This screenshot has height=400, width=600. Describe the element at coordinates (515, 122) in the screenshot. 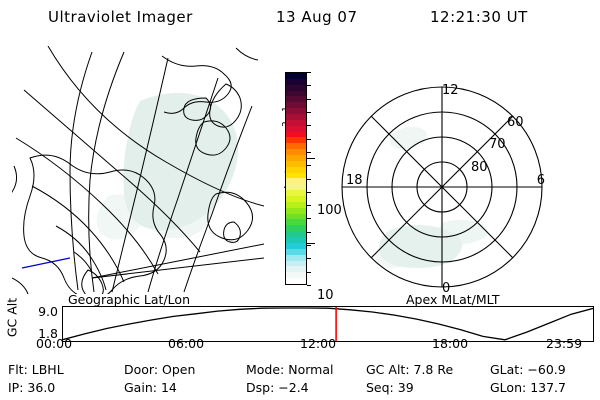

I see `svg-text: 60` at that location.